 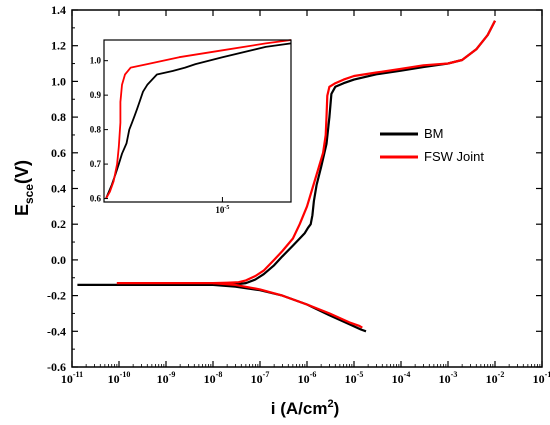 I want to click on x-axis-title-unit-sup: 2, so click(x=330, y=404).